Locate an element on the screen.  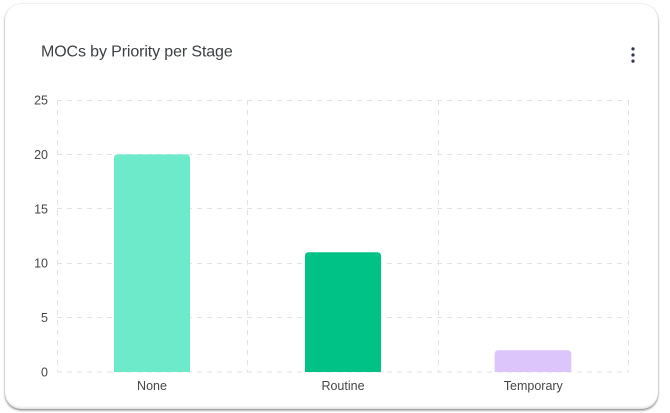
svg-text: 20 is located at coordinates (41, 155).